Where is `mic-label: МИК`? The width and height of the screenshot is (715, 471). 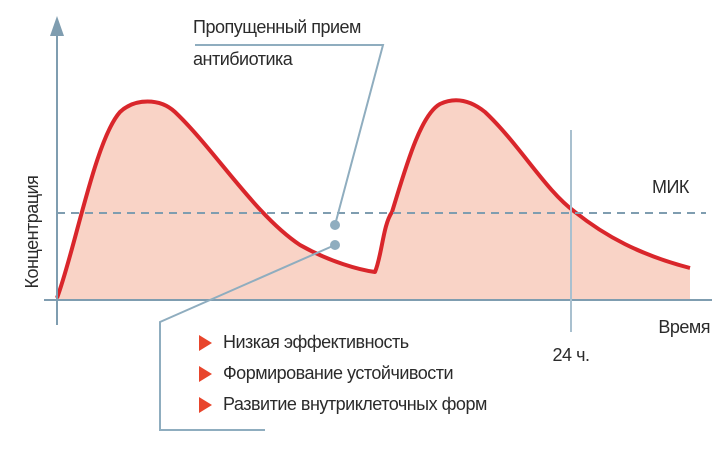
mic-label: МИК is located at coordinates (671, 187).